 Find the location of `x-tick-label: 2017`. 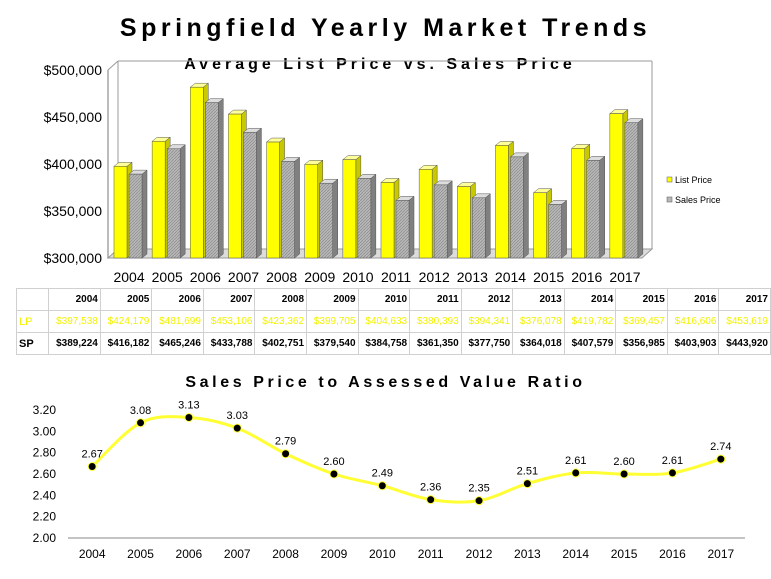

x-tick-label: 2017 is located at coordinates (624, 277).